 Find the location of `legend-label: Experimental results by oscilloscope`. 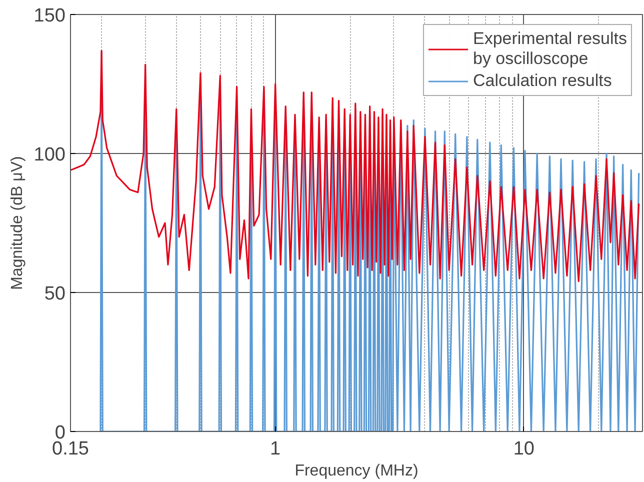

legend-label: Experimental results by oscilloscope is located at coordinates (549, 49).